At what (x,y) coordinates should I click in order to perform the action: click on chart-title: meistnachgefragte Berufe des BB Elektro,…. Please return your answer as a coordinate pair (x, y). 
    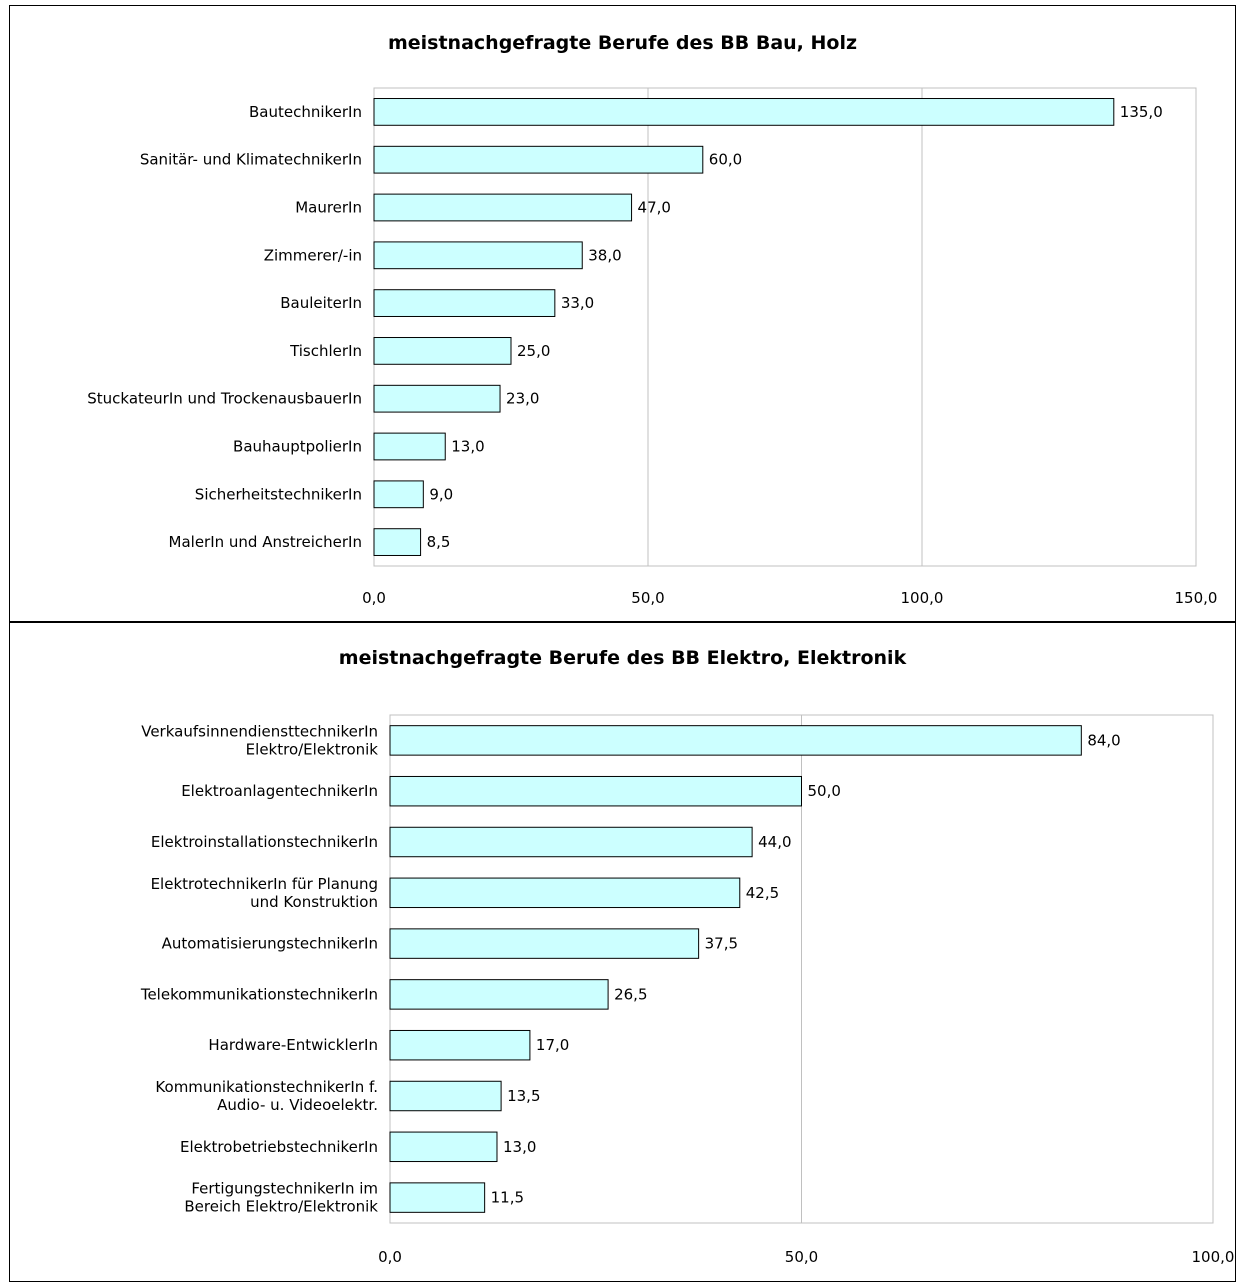
    Looking at the image, I should click on (622, 658).